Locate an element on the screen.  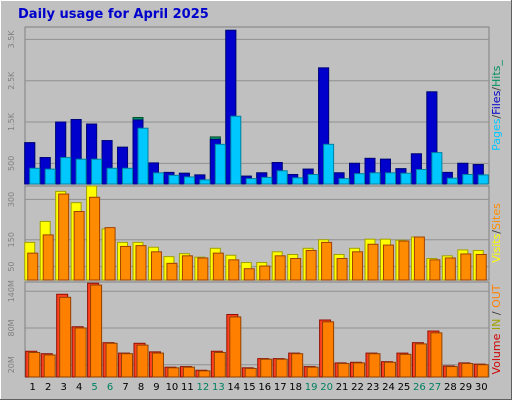
x-tick-label: 26 is located at coordinates (419, 387).